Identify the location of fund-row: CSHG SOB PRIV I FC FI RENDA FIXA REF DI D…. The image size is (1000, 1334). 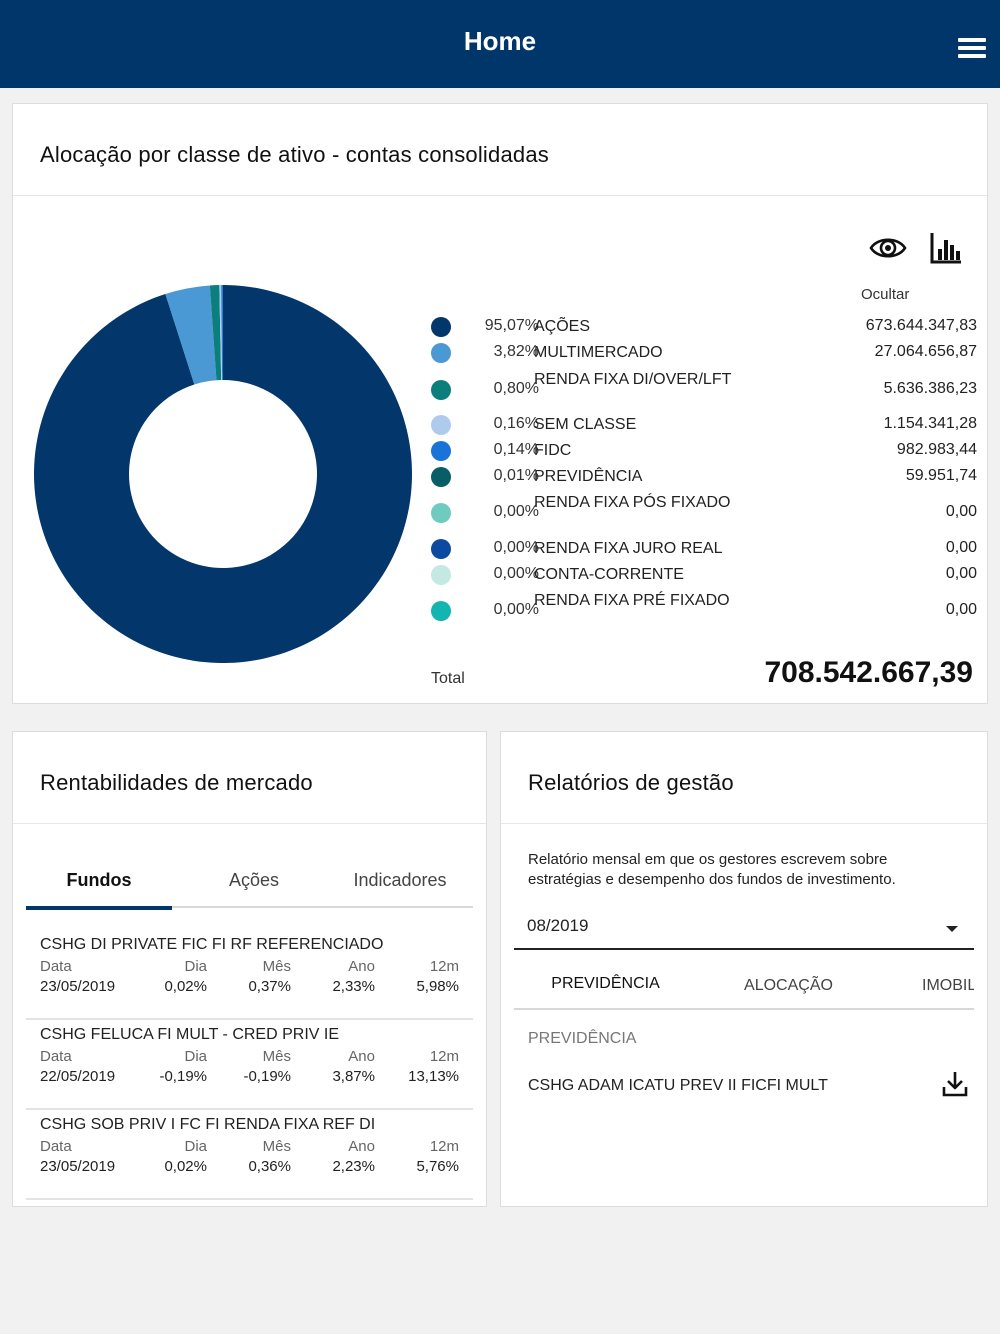
(249, 1155).